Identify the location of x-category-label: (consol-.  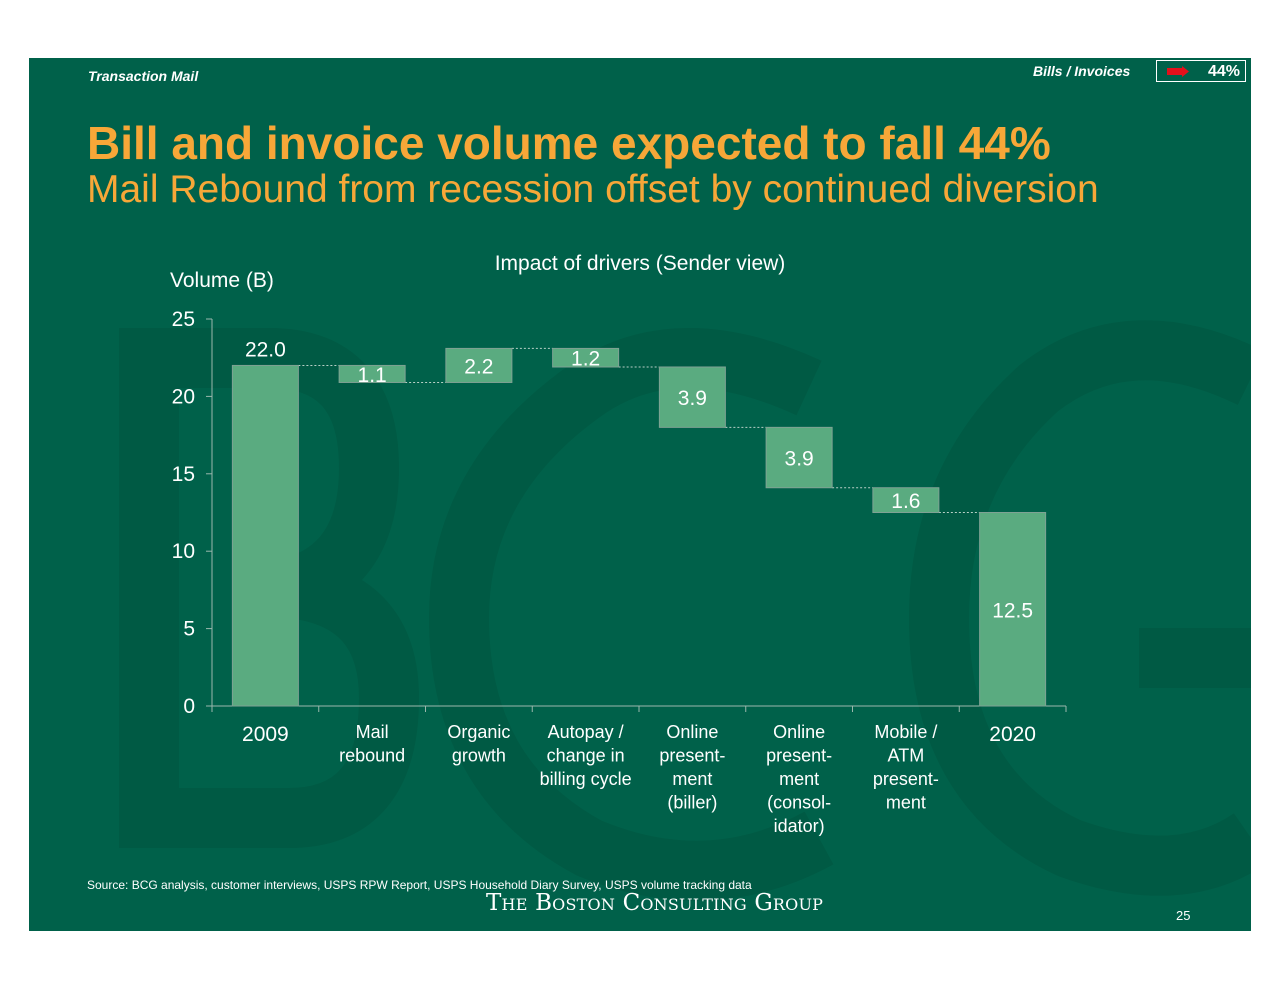
(799, 803).